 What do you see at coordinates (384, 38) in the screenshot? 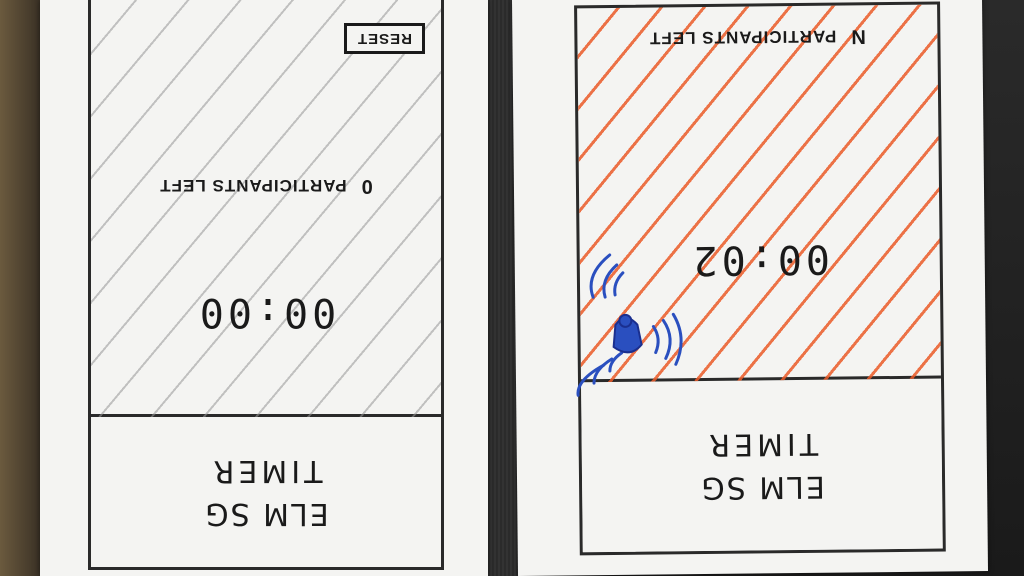
I see `reset-button: RESET` at bounding box center [384, 38].